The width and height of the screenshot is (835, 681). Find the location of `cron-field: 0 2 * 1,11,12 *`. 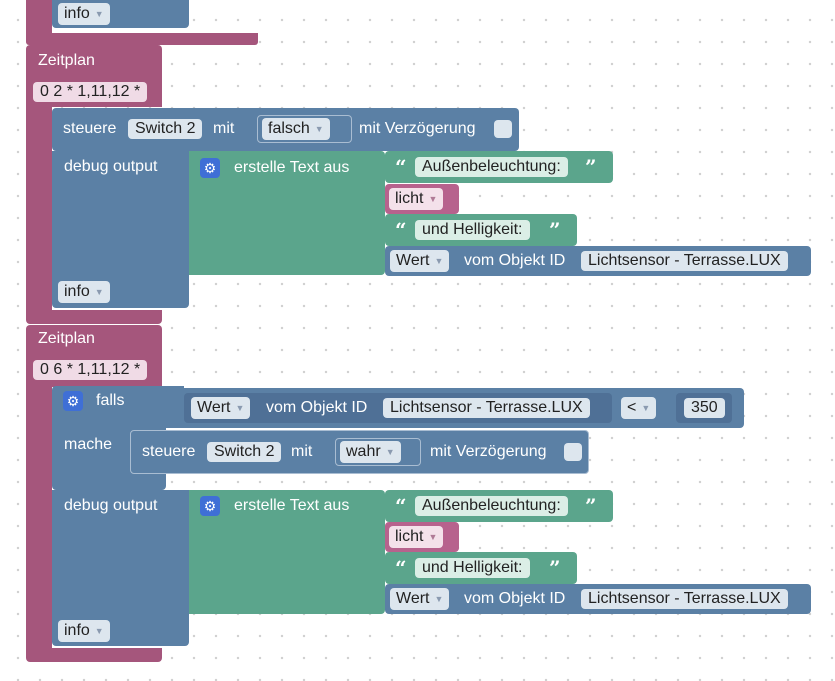

cron-field: 0 2 * 1,11,12 * is located at coordinates (90, 92).